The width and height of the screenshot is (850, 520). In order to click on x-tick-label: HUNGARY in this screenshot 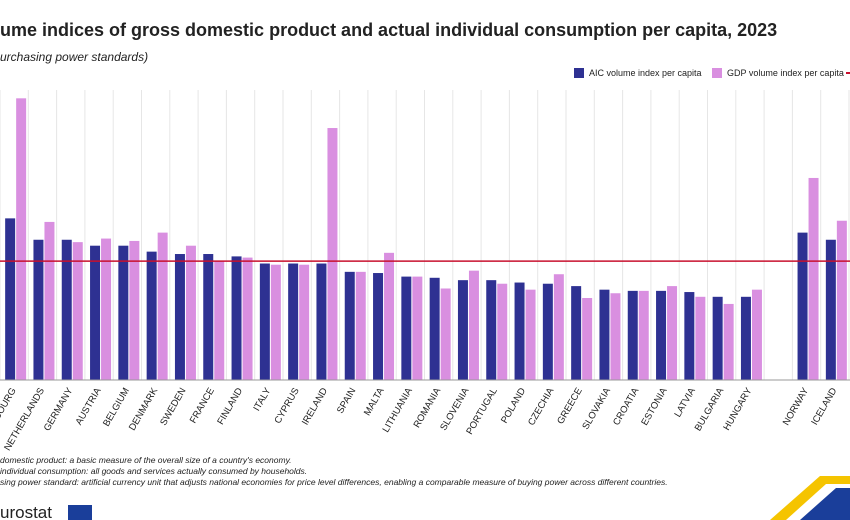, I will do `click(738, 408)`.